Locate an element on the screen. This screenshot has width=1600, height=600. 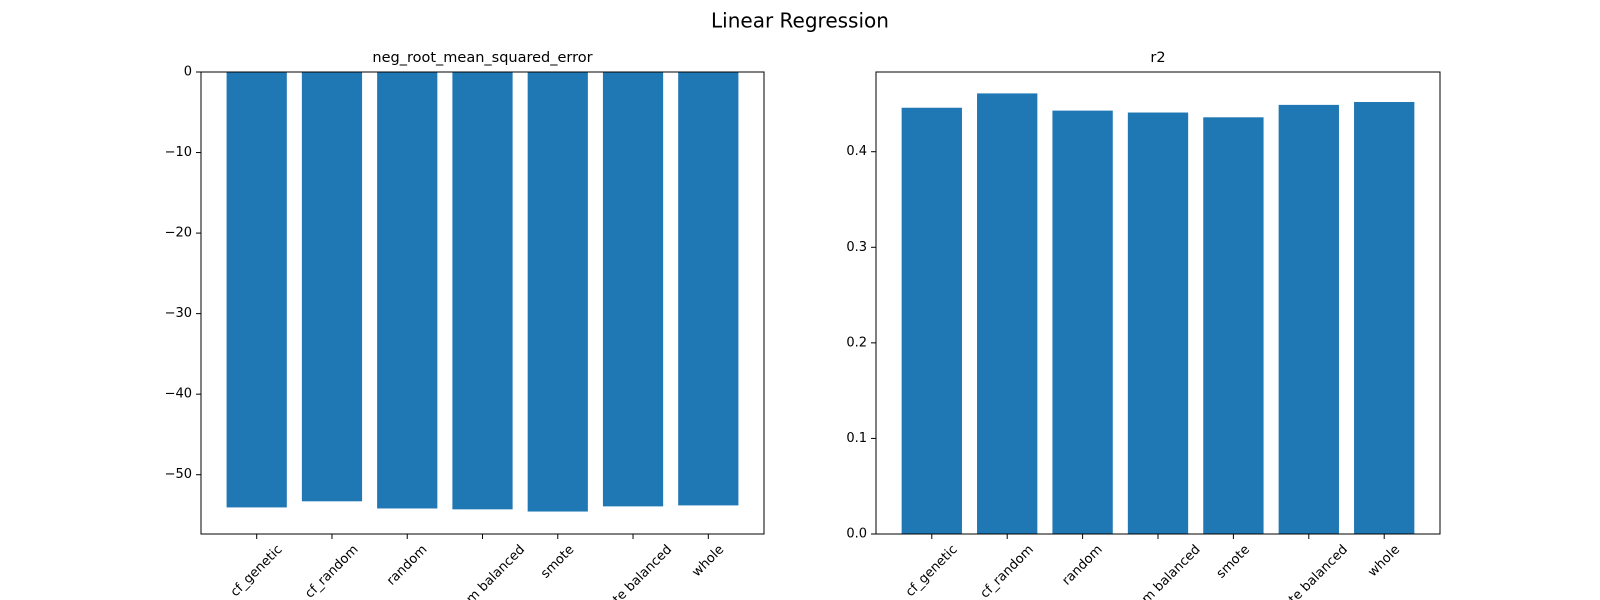
subplot-title: neg_root_mean_squared_error is located at coordinates (482, 58).